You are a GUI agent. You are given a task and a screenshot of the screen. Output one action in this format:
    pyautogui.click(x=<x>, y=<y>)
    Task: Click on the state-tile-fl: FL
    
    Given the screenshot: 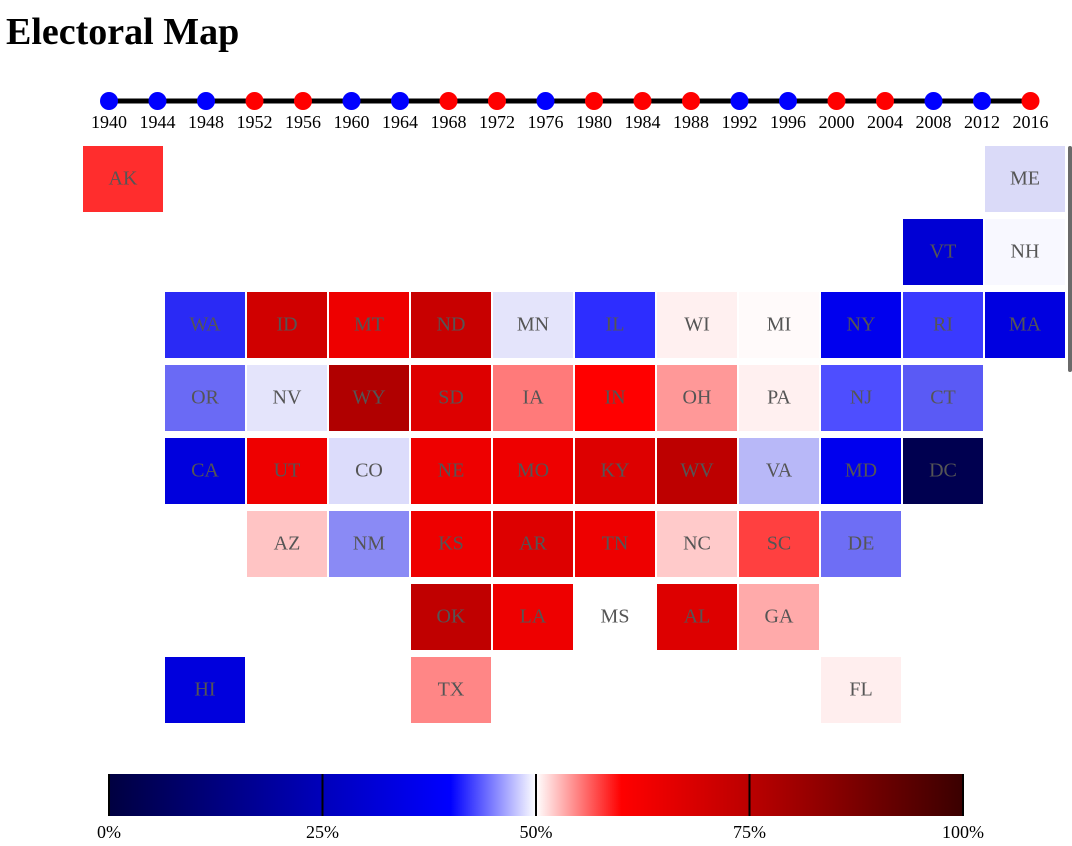 What is the action you would take?
    pyautogui.click(x=861, y=690)
    